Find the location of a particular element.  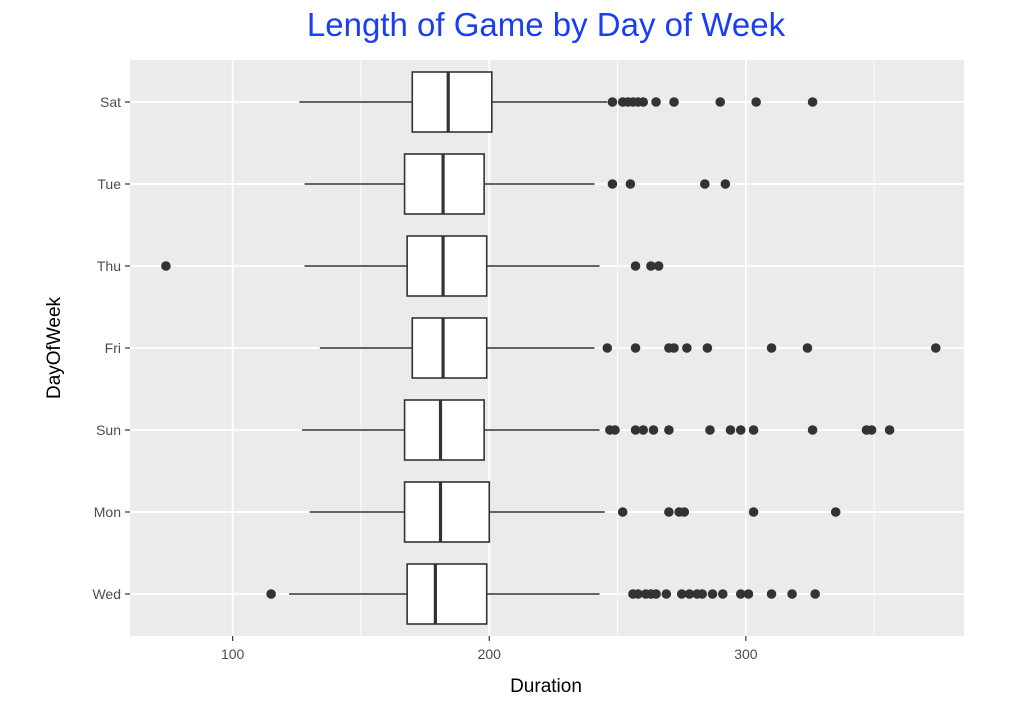

y-tick-label-tue: Tue is located at coordinates (109, 184).